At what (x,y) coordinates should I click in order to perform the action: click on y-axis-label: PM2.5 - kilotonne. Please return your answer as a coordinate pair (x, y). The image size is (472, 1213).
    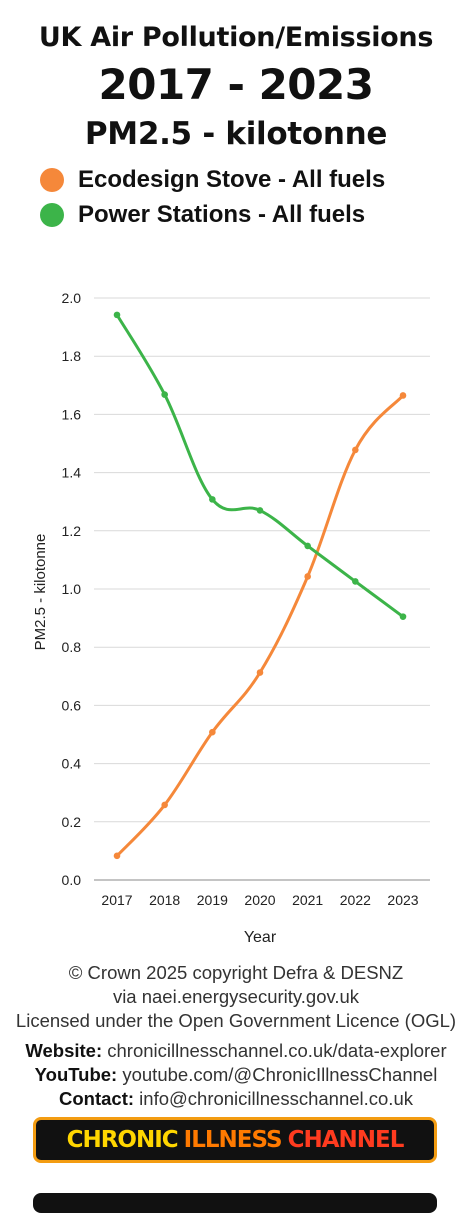
    Looking at the image, I should click on (40, 592).